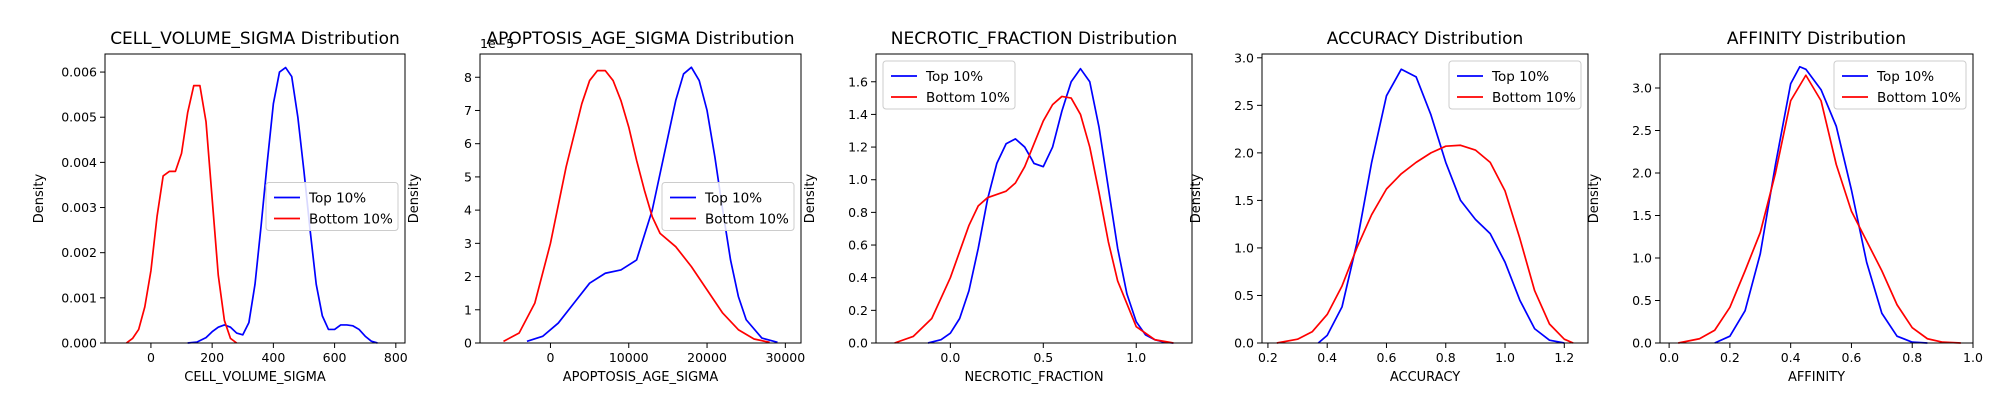 This screenshot has width=2000, height=400. I want to click on x-tick-label: 1.2, so click(1564, 357).